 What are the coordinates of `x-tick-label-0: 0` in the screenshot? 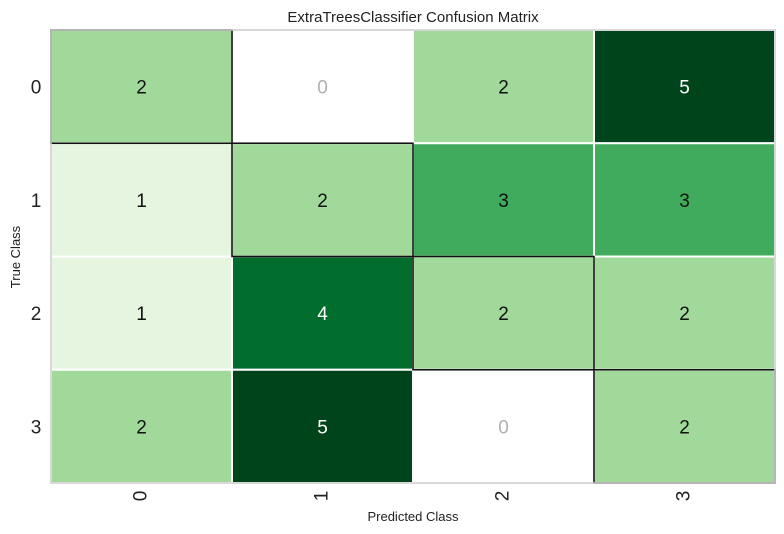 It's located at (141, 496).